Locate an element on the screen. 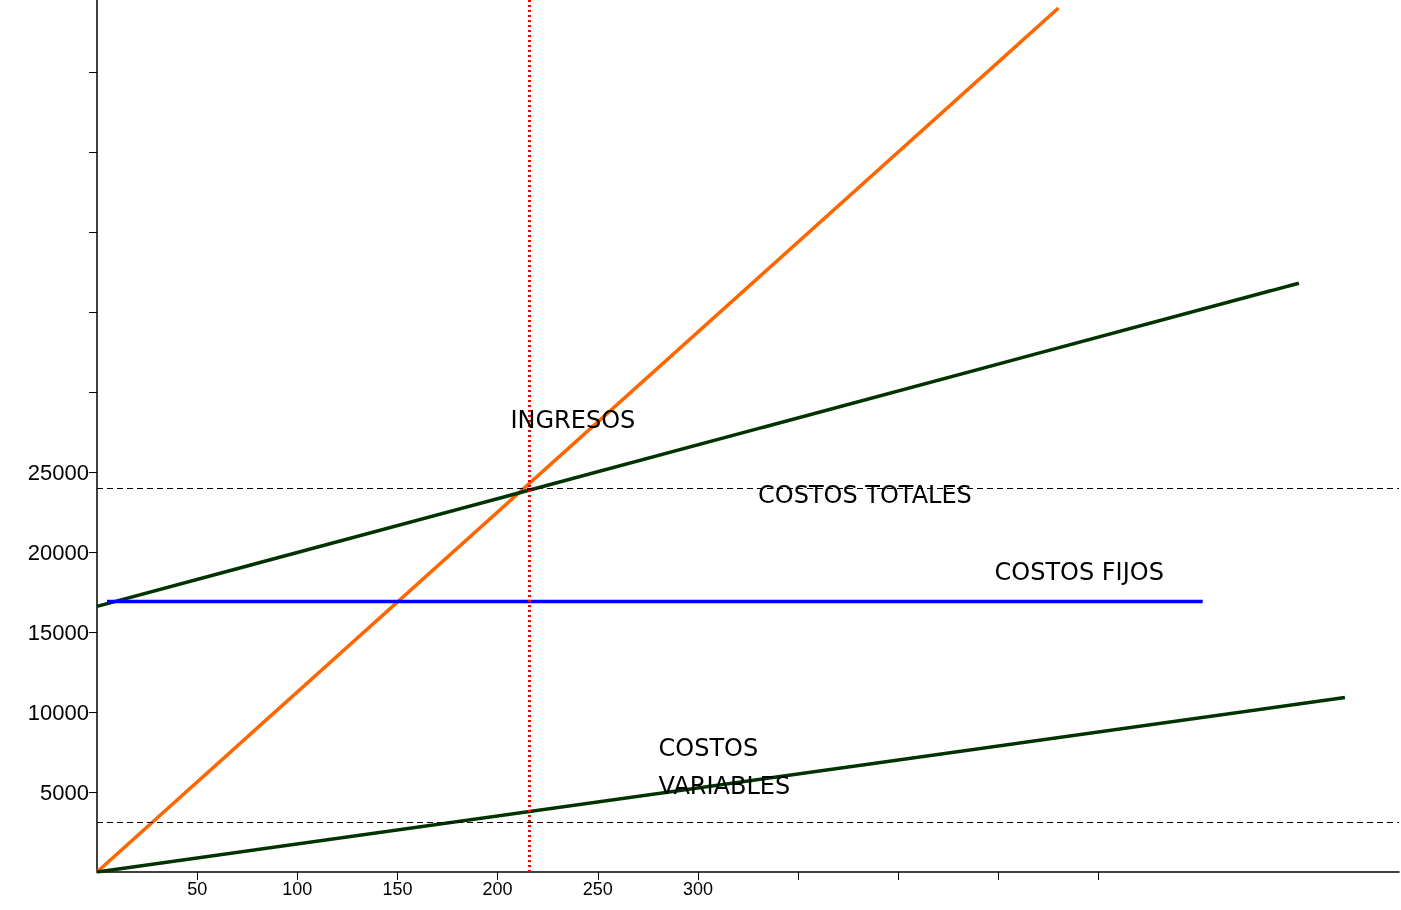 This screenshot has width=1401, height=910. y-tick-label: 5000 is located at coordinates (64, 792).